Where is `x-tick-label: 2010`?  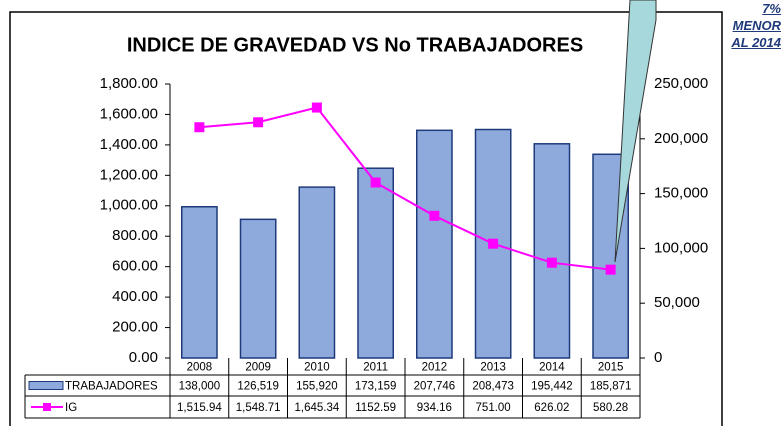 x-tick-label: 2010 is located at coordinates (317, 368).